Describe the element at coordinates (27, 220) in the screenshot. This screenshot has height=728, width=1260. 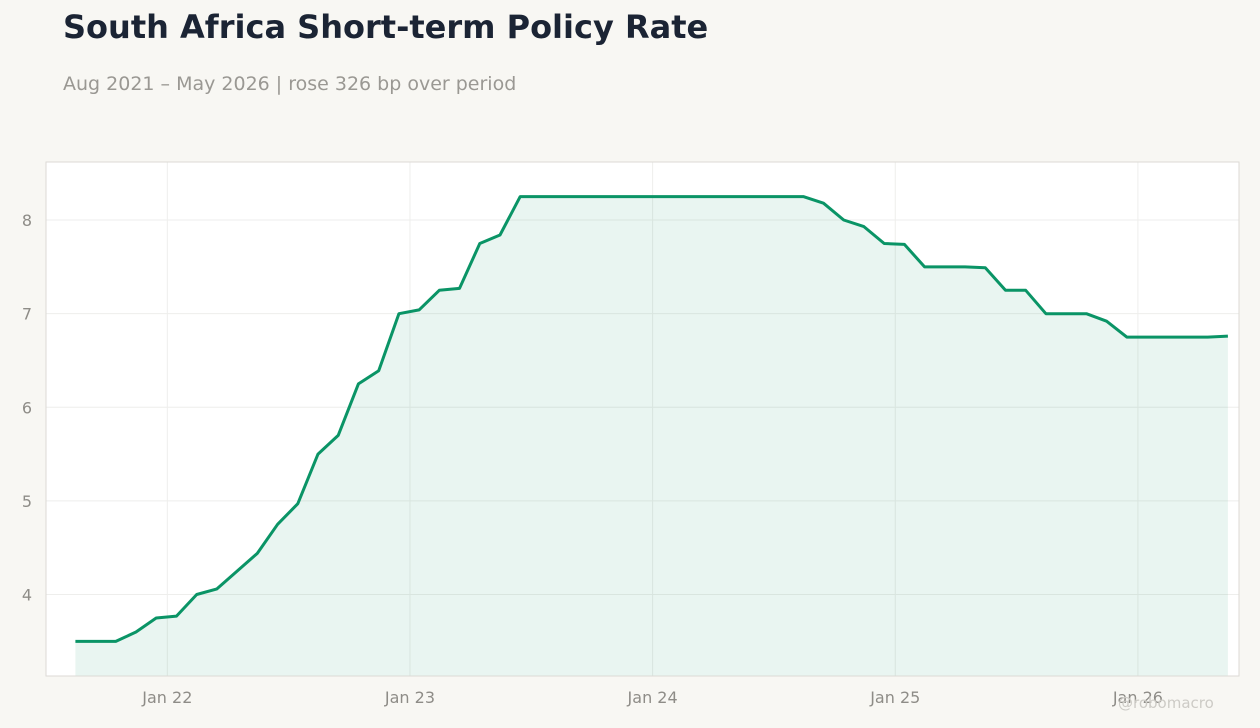
I see `y-tick-label: 8` at that location.